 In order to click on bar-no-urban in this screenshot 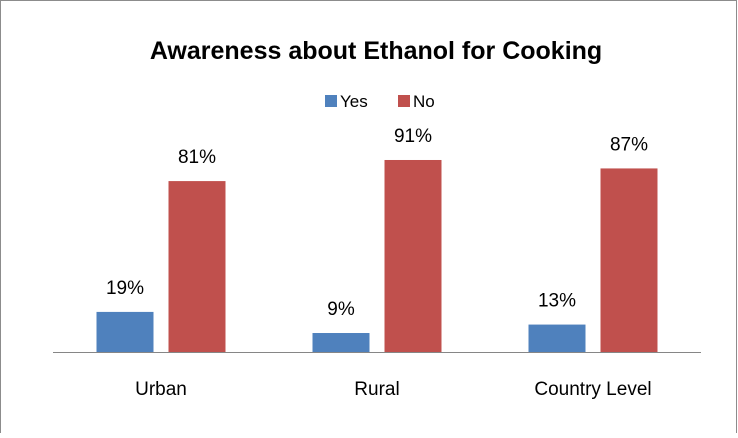, I will do `click(197, 266)`.